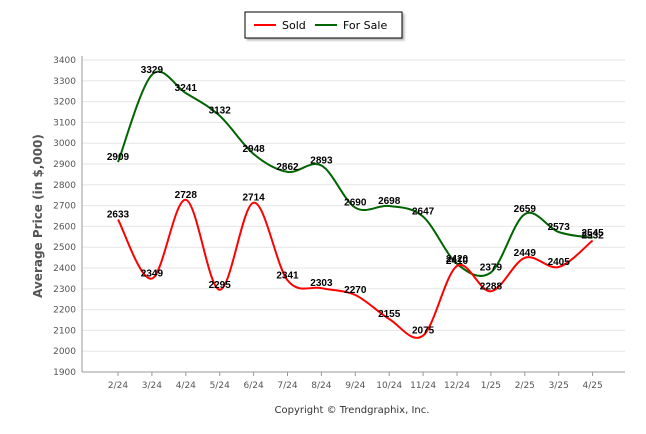 This screenshot has height=434, width=646. I want to click on y-tick-label: 3400, so click(64, 61).